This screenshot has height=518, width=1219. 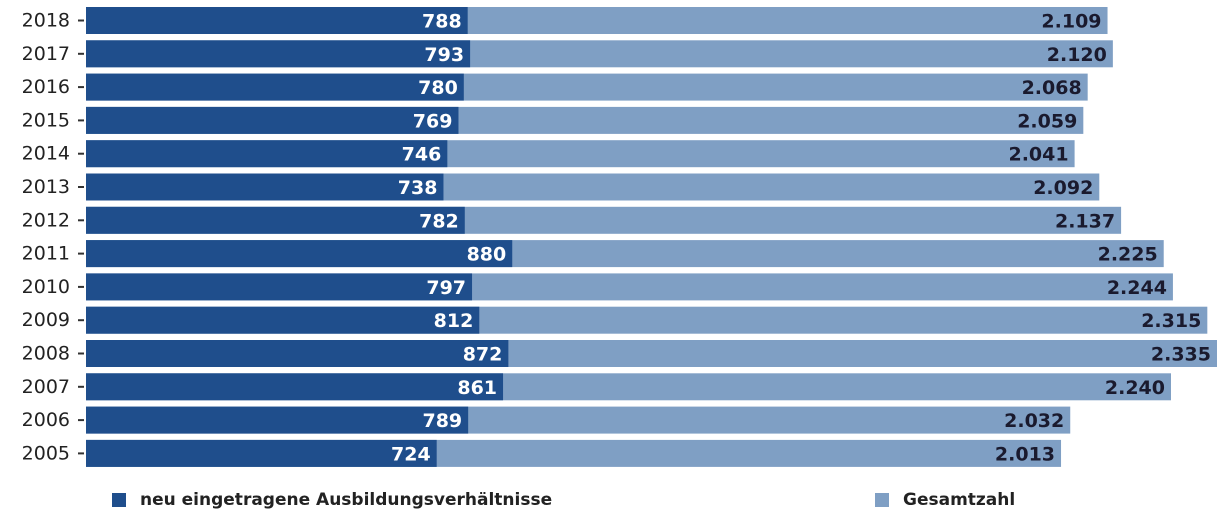 What do you see at coordinates (1077, 55) in the screenshot?
I see `data-label: 2.120` at bounding box center [1077, 55].